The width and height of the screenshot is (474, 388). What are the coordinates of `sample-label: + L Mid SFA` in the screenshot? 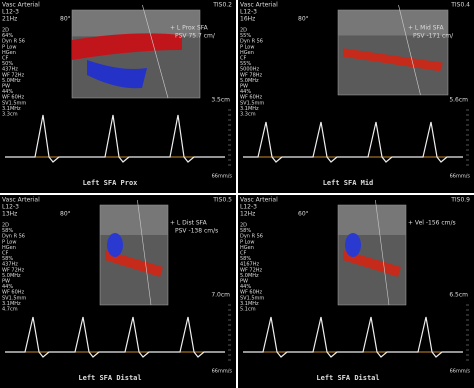 It's located at (426, 28).